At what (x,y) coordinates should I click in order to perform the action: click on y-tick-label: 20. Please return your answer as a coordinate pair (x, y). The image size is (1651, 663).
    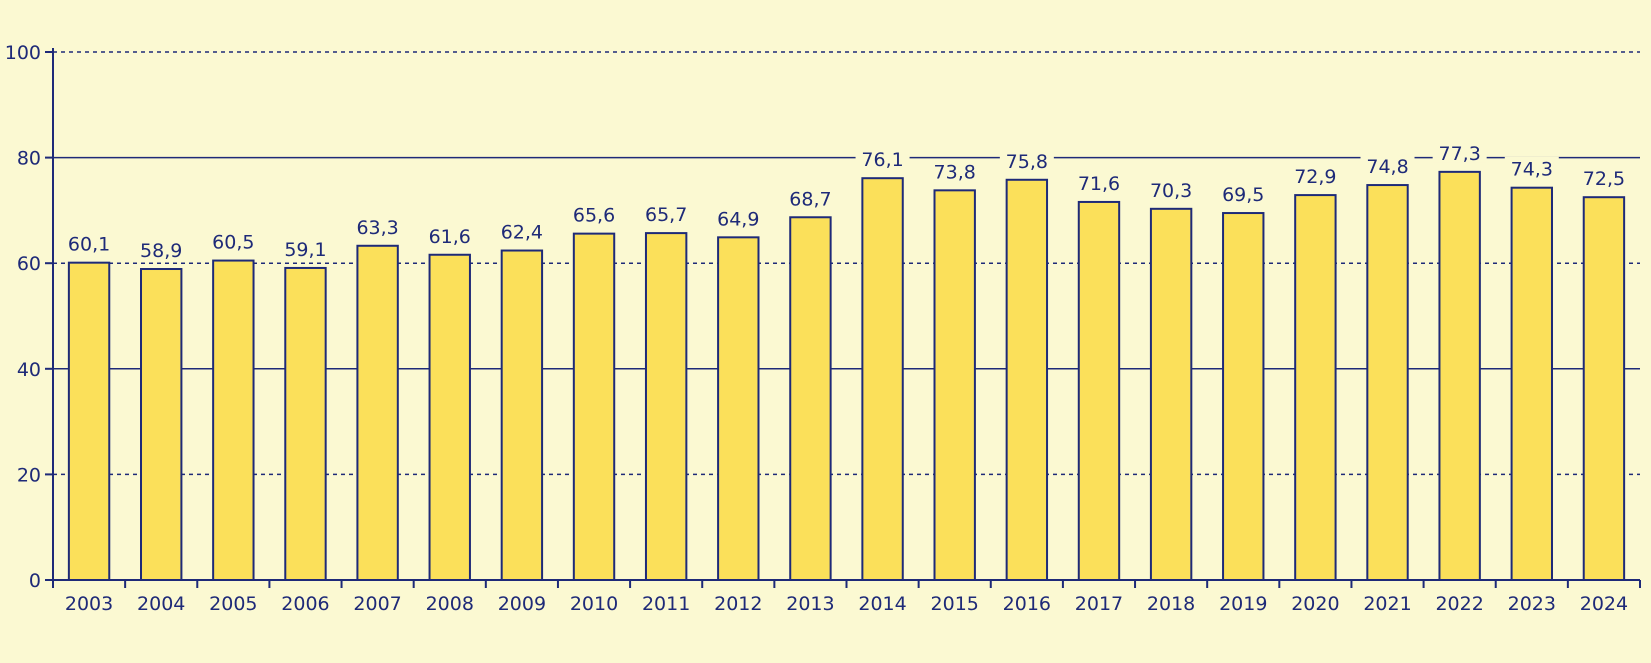
    Looking at the image, I should click on (29, 475).